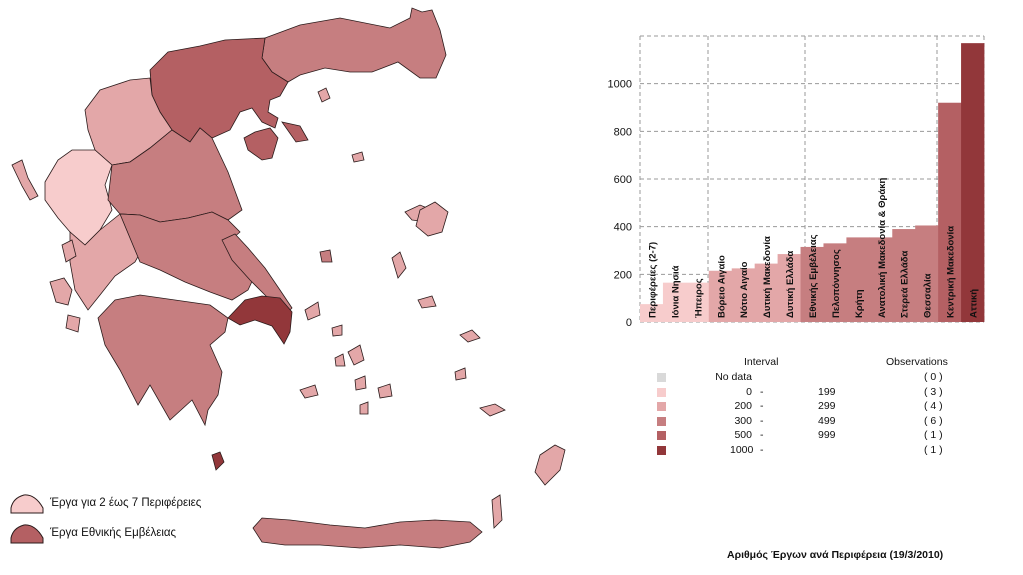  I want to click on category-label: Βόρειο Αιγαίο, so click(721, 286).